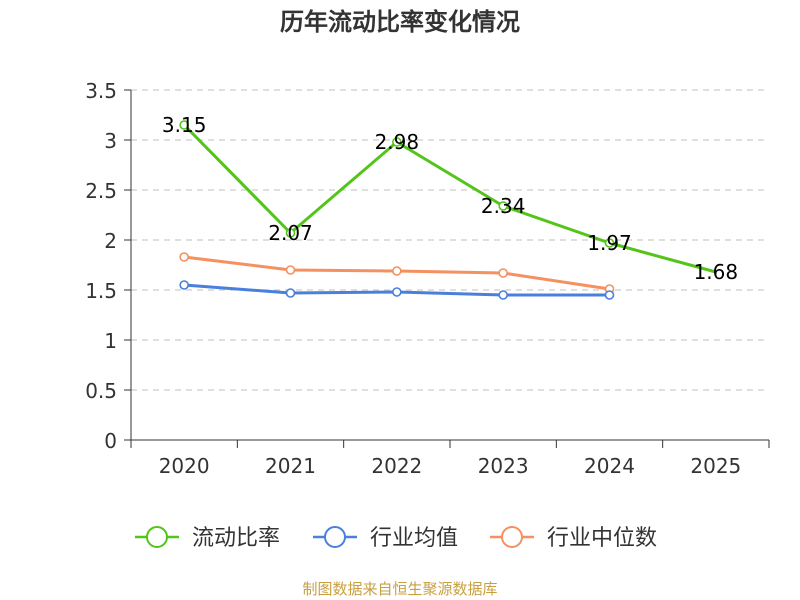 The height and width of the screenshot is (600, 800). I want to click on data-label: 2.34, so click(503, 206).